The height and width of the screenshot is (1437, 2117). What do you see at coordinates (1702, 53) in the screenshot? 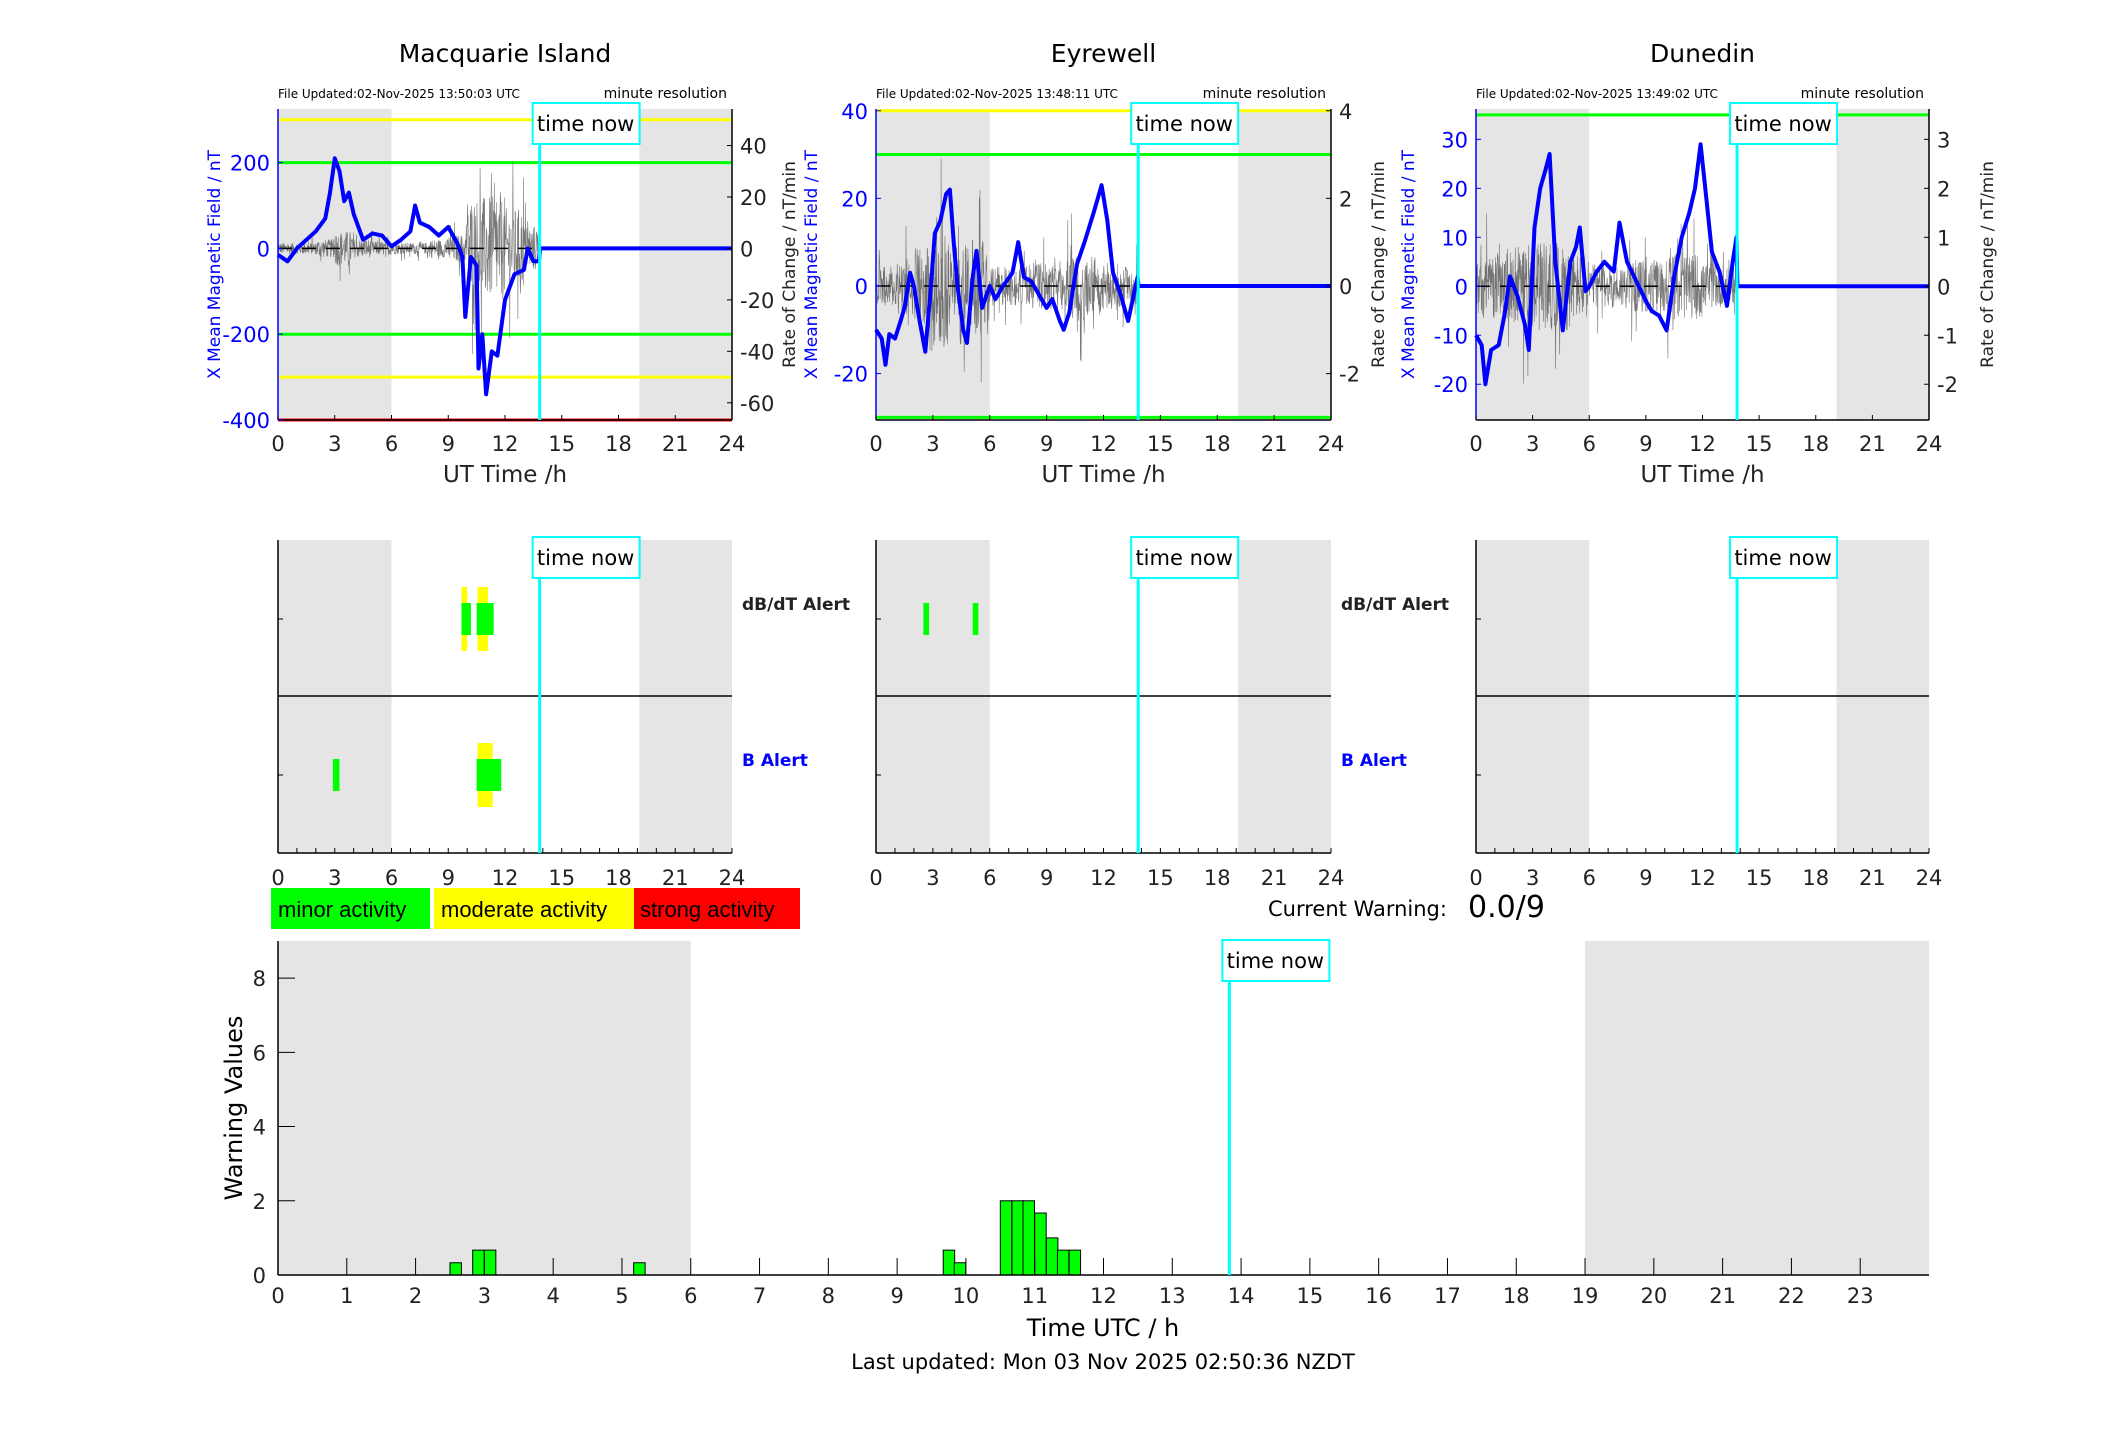
I see `panel-title: Dunedin` at bounding box center [1702, 53].